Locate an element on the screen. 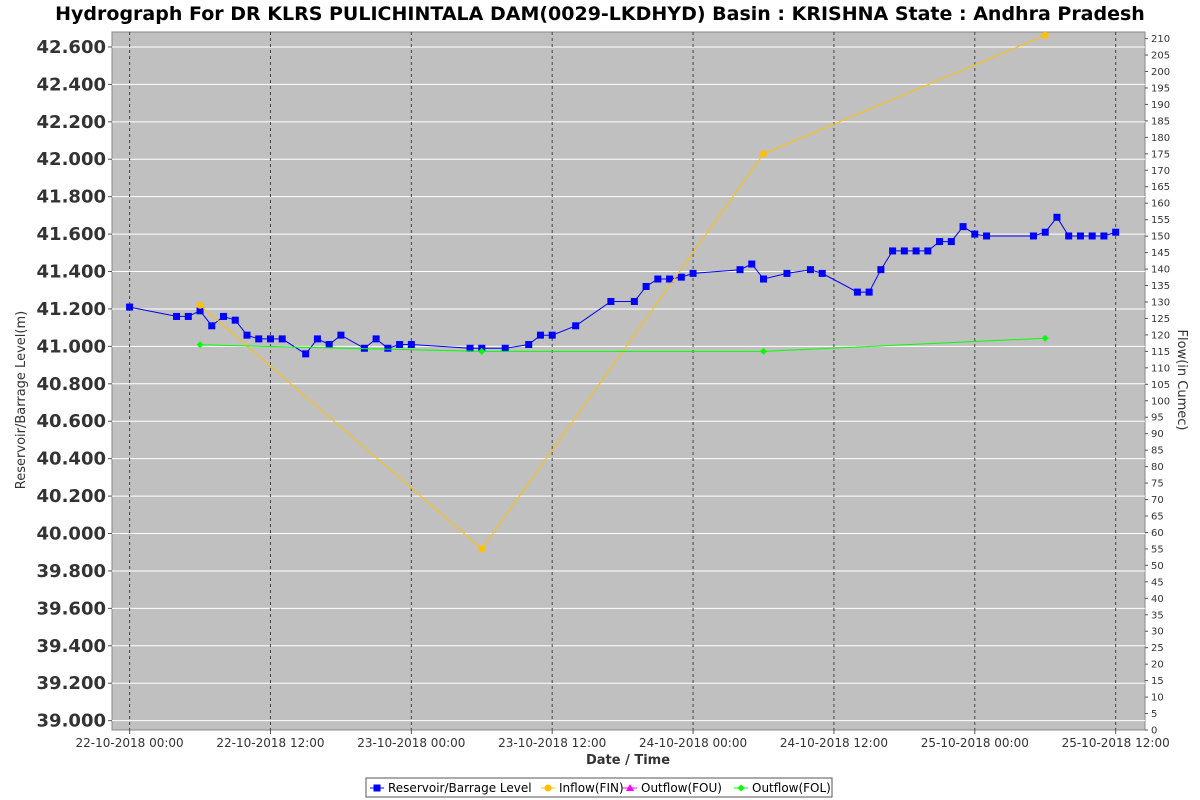 The image size is (1200, 800). y-left-tick-label: 39.400 is located at coordinates (71, 646).